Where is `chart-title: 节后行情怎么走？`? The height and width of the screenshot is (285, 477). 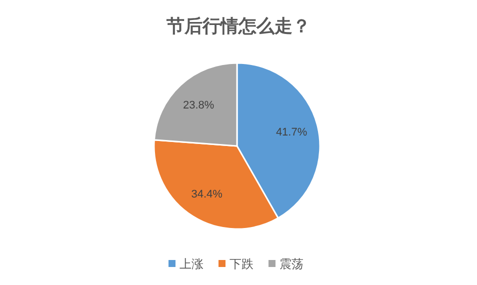 chart-title: 节后行情怎么走？ is located at coordinates (238, 26).